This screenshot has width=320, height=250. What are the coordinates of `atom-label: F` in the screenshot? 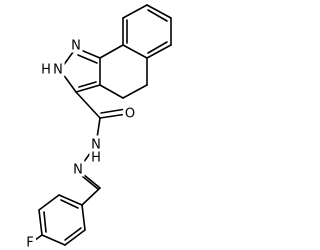 It's located at (29, 243).